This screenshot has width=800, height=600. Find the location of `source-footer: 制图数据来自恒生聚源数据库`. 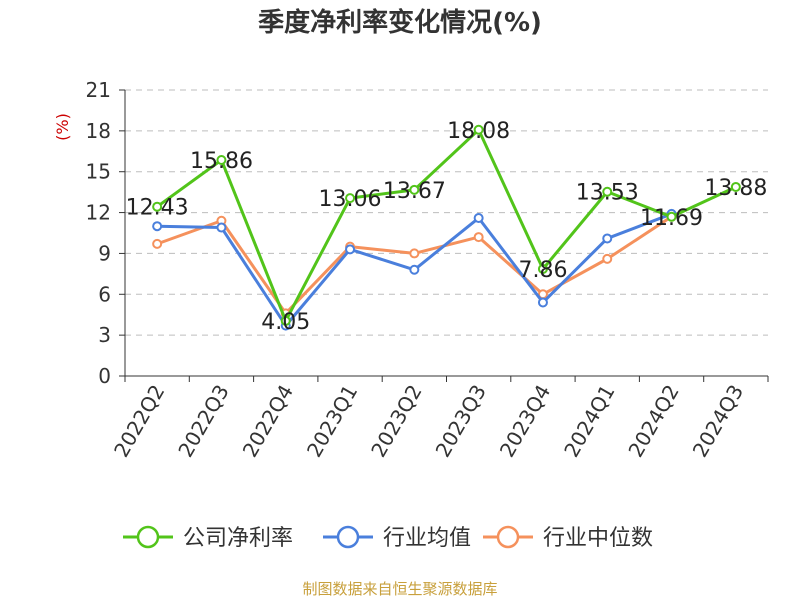

source-footer: 制图数据来自恒生聚源数据库 is located at coordinates (400, 589).